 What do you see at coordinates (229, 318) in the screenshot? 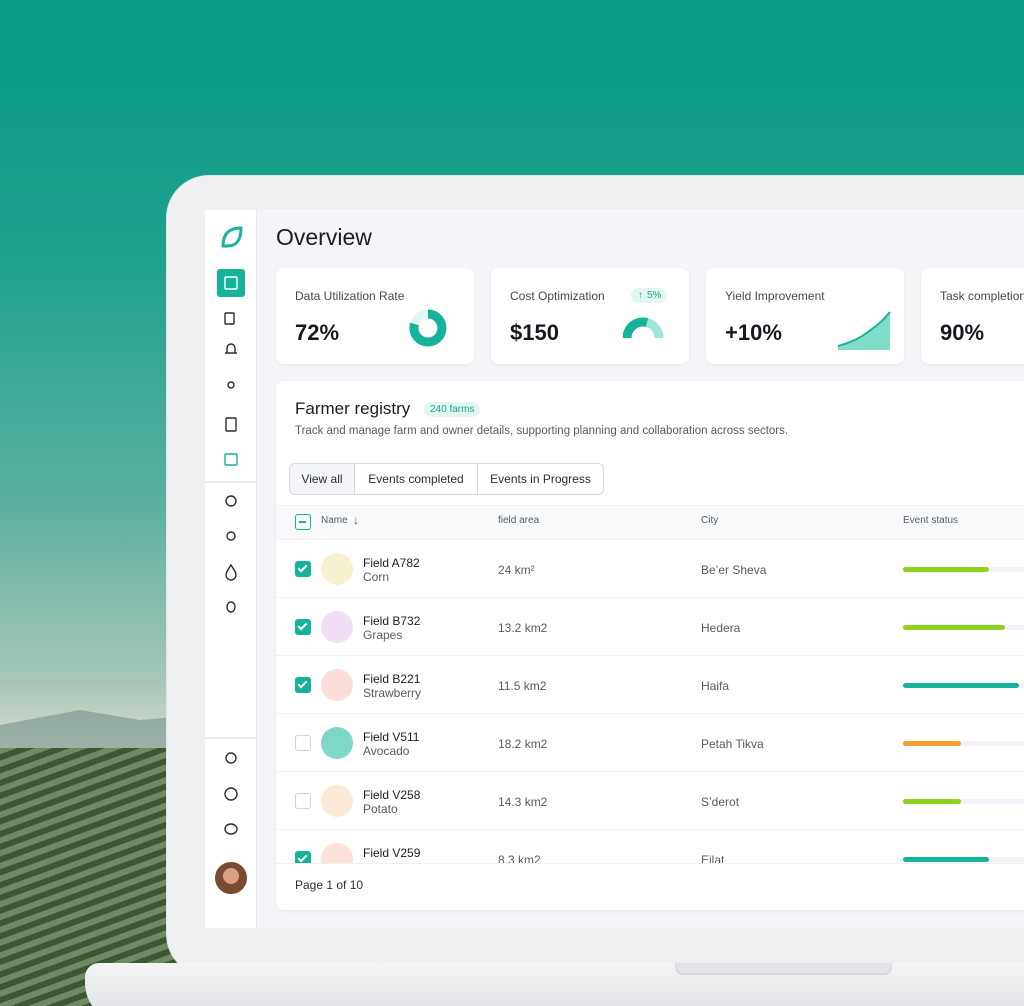
I see `nav-docs` at bounding box center [229, 318].